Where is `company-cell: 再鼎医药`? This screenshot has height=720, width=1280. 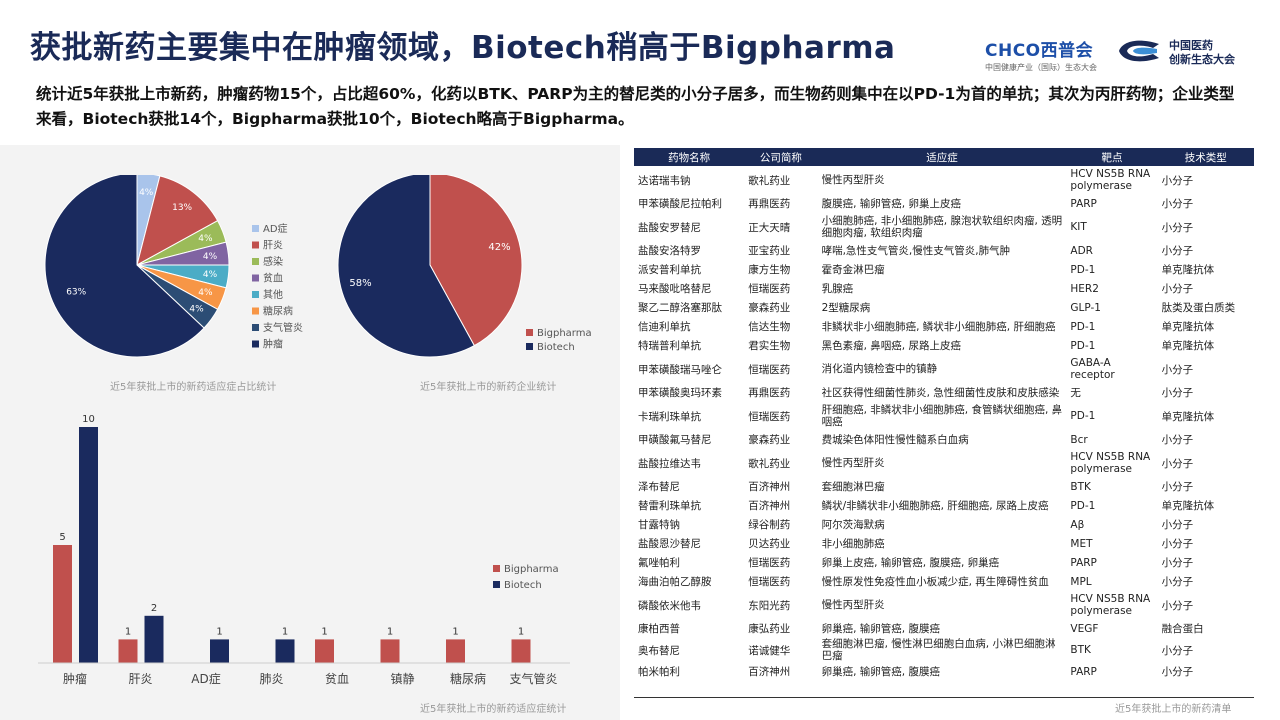 company-cell: 再鼎医药 is located at coordinates (769, 393).